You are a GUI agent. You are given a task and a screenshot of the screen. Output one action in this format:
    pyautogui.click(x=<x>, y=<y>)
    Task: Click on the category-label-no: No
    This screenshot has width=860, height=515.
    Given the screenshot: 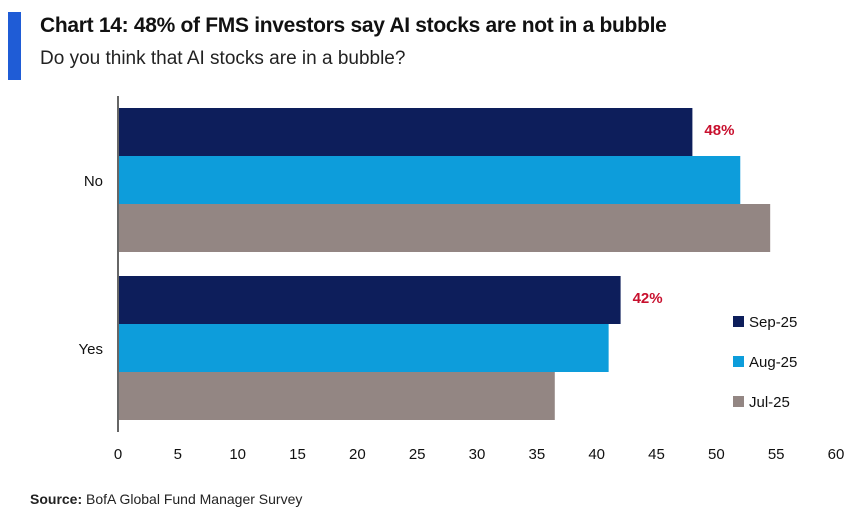 What is the action you would take?
    pyautogui.click(x=93, y=181)
    